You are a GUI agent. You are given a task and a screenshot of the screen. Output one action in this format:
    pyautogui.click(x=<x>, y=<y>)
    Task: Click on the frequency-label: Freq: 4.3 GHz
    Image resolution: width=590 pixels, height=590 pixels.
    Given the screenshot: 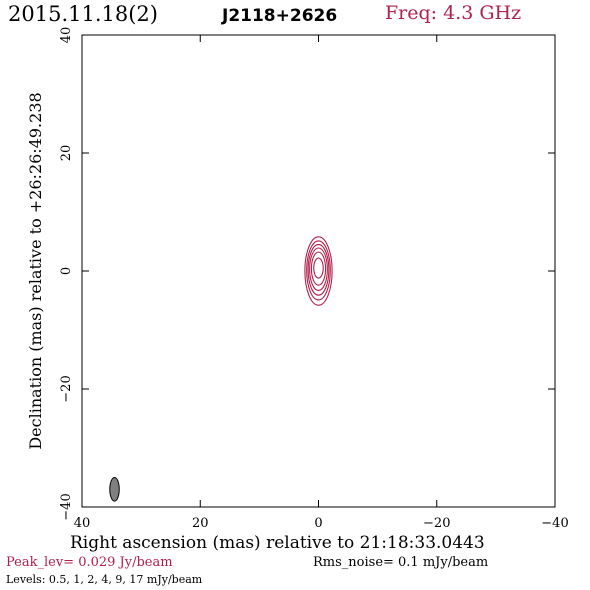 What is the action you would take?
    pyautogui.click(x=453, y=13)
    